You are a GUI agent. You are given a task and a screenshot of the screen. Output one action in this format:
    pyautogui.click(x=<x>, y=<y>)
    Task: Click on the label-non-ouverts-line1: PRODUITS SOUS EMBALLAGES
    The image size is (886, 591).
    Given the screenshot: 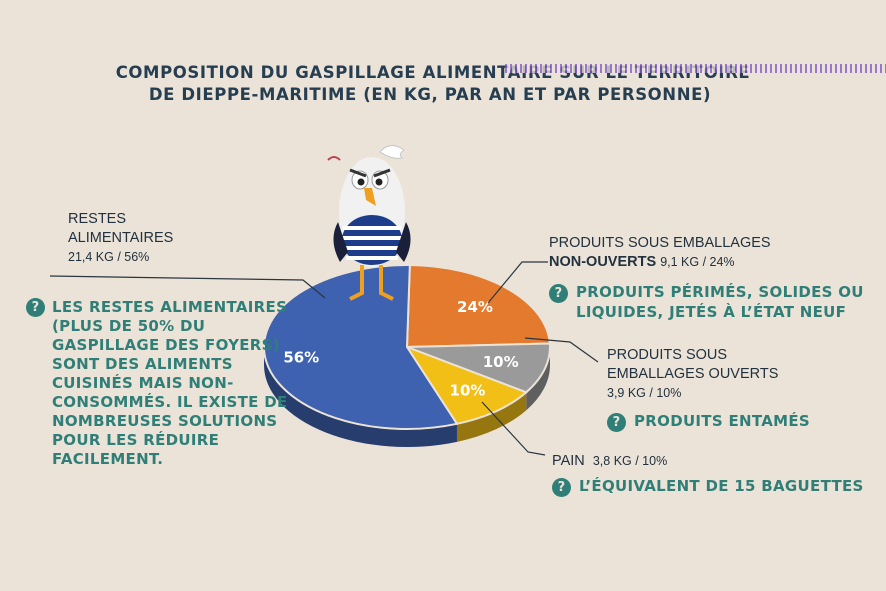 What is the action you would take?
    pyautogui.click(x=660, y=243)
    